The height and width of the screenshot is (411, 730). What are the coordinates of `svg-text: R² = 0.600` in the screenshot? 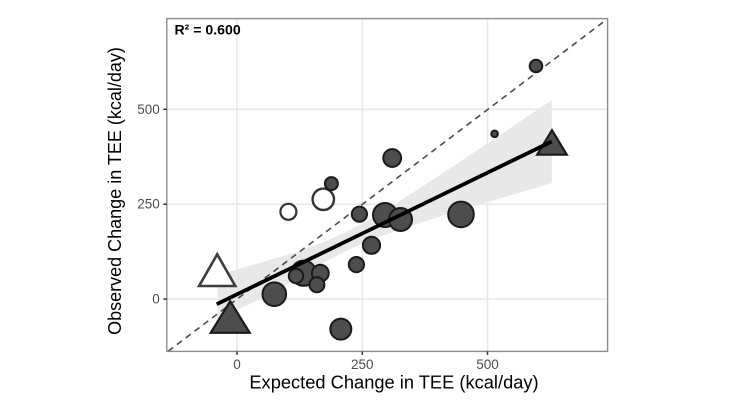 It's located at (208, 29).